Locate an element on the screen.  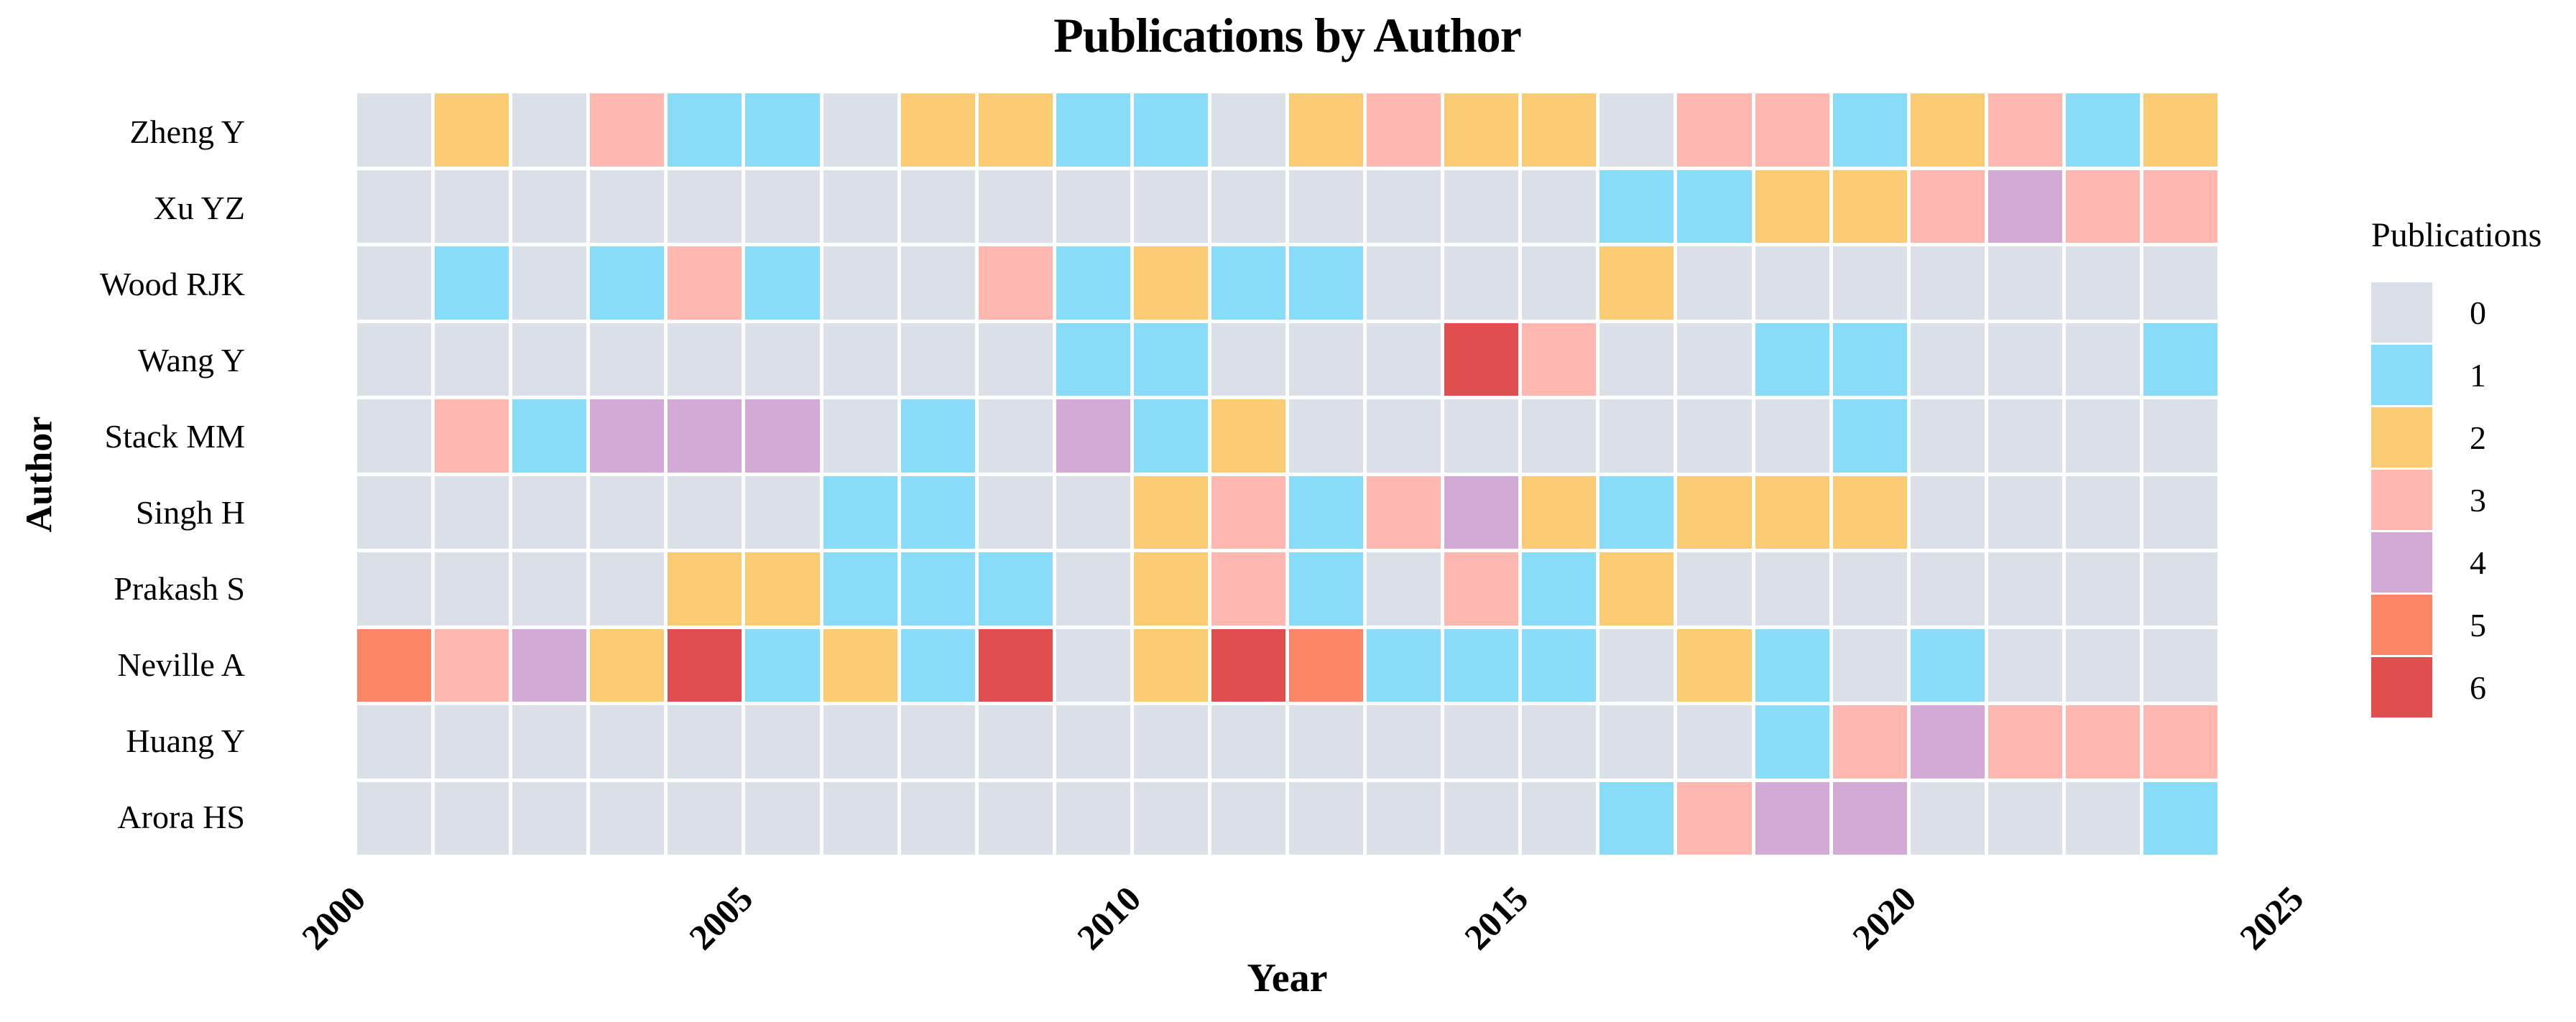
y-axis-label: Huang Y is located at coordinates (186, 740).